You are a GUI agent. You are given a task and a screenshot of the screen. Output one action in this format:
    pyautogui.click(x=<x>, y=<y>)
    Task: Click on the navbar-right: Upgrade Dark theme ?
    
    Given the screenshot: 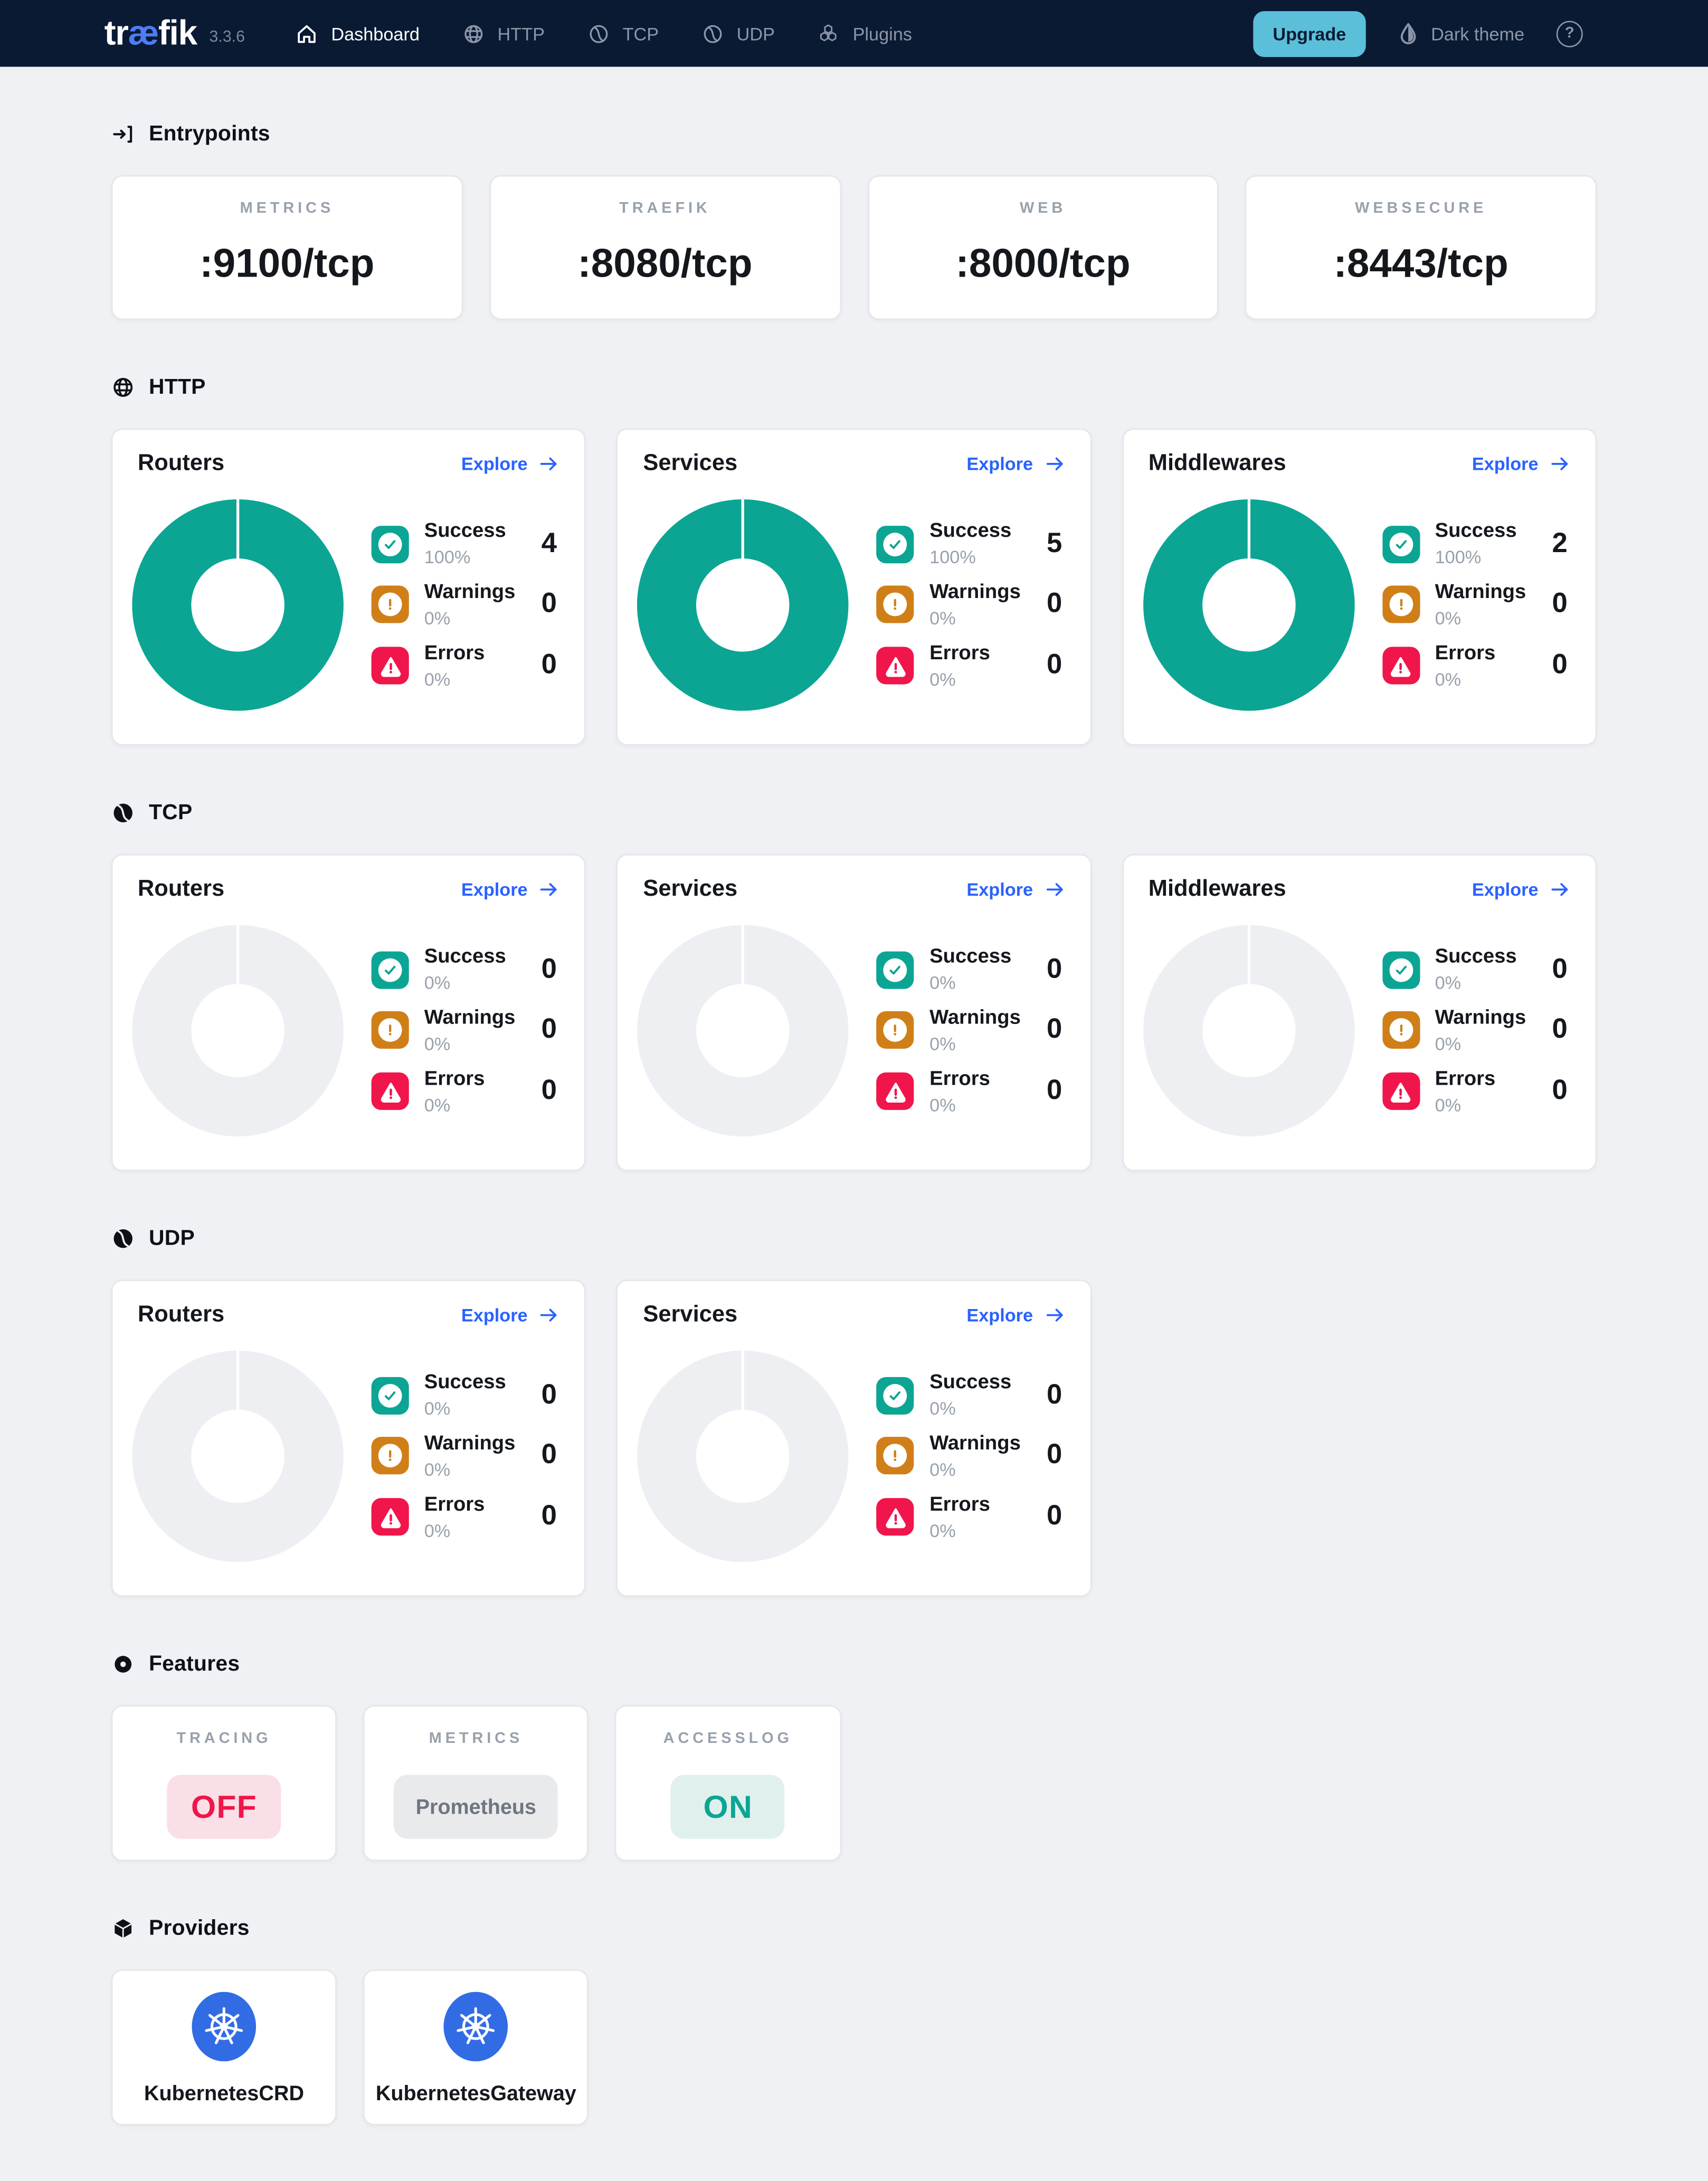 What is the action you would take?
    pyautogui.click(x=1418, y=33)
    